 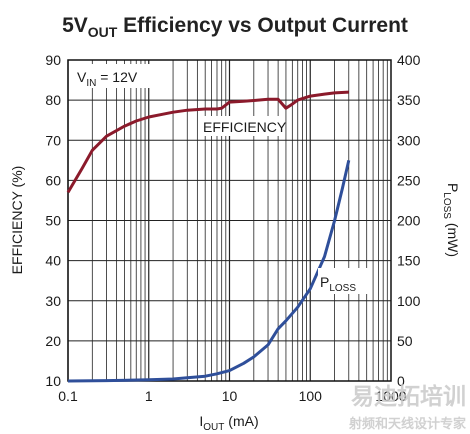 I want to click on y-left-tick-label: 30, so click(x=53, y=301).